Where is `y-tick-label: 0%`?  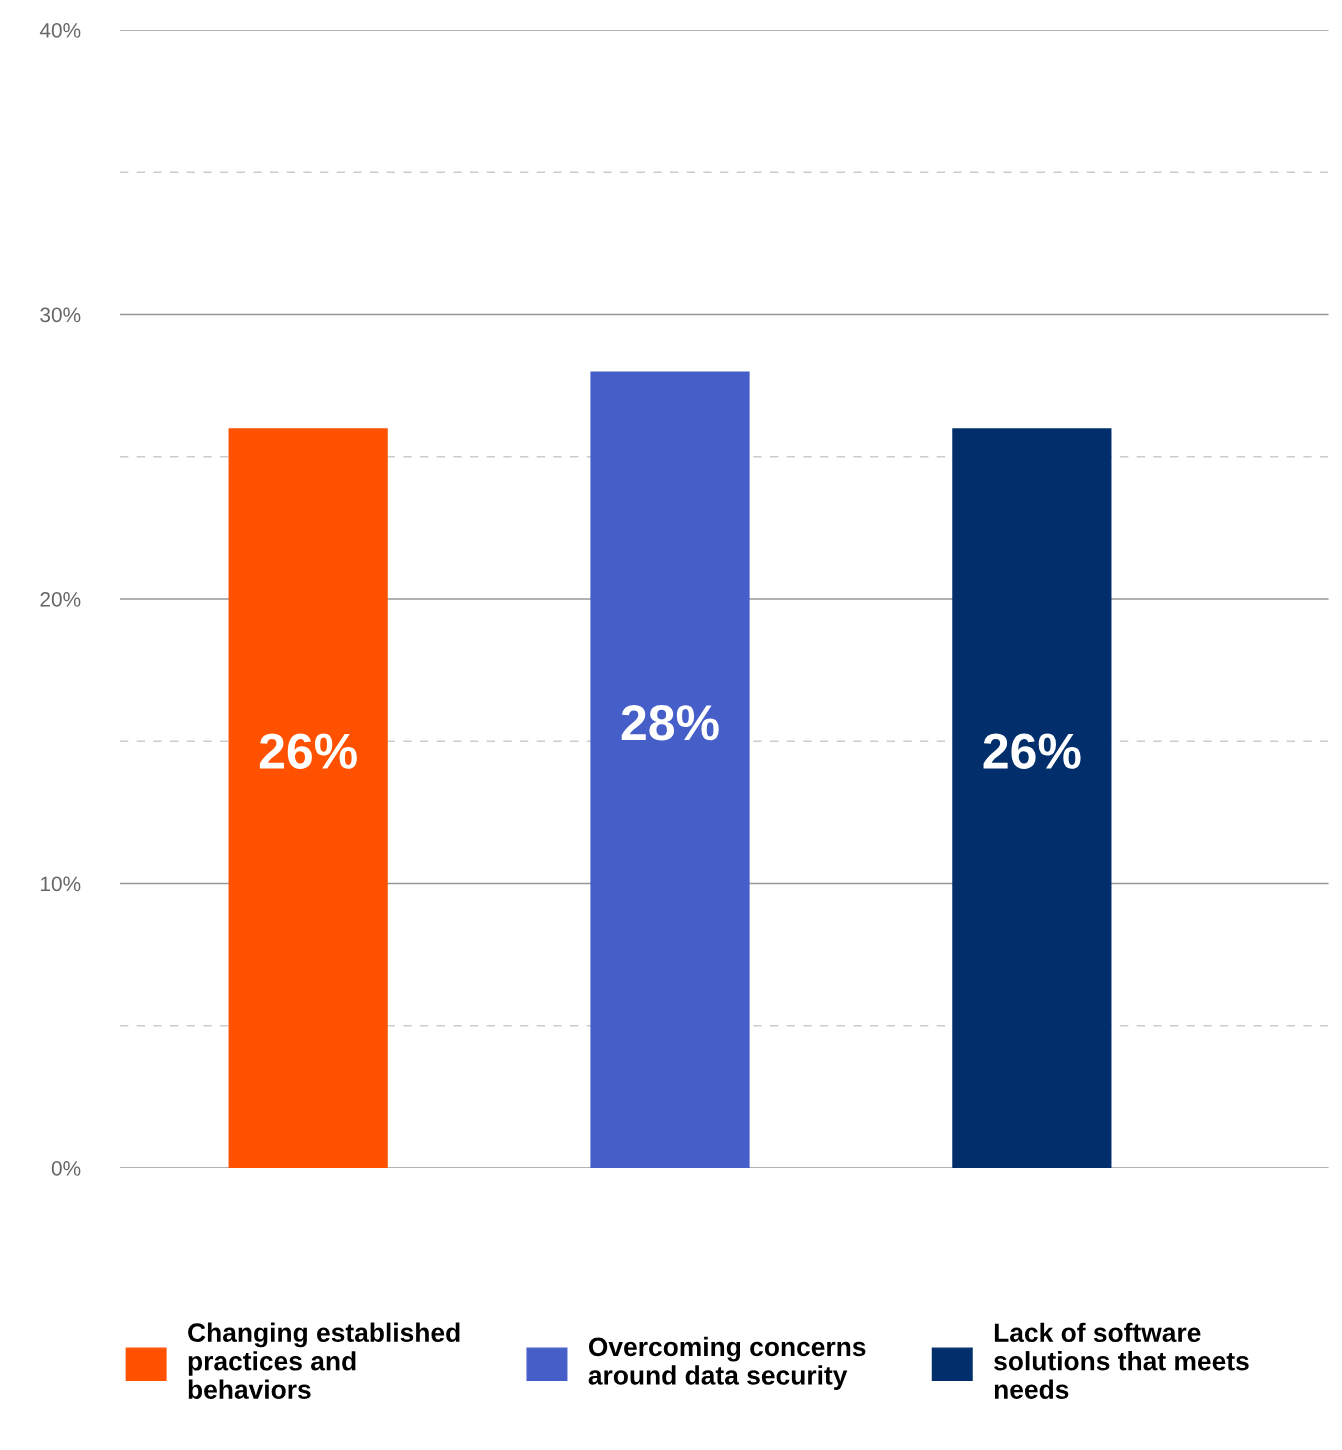 y-tick-label: 0% is located at coordinates (66, 1168).